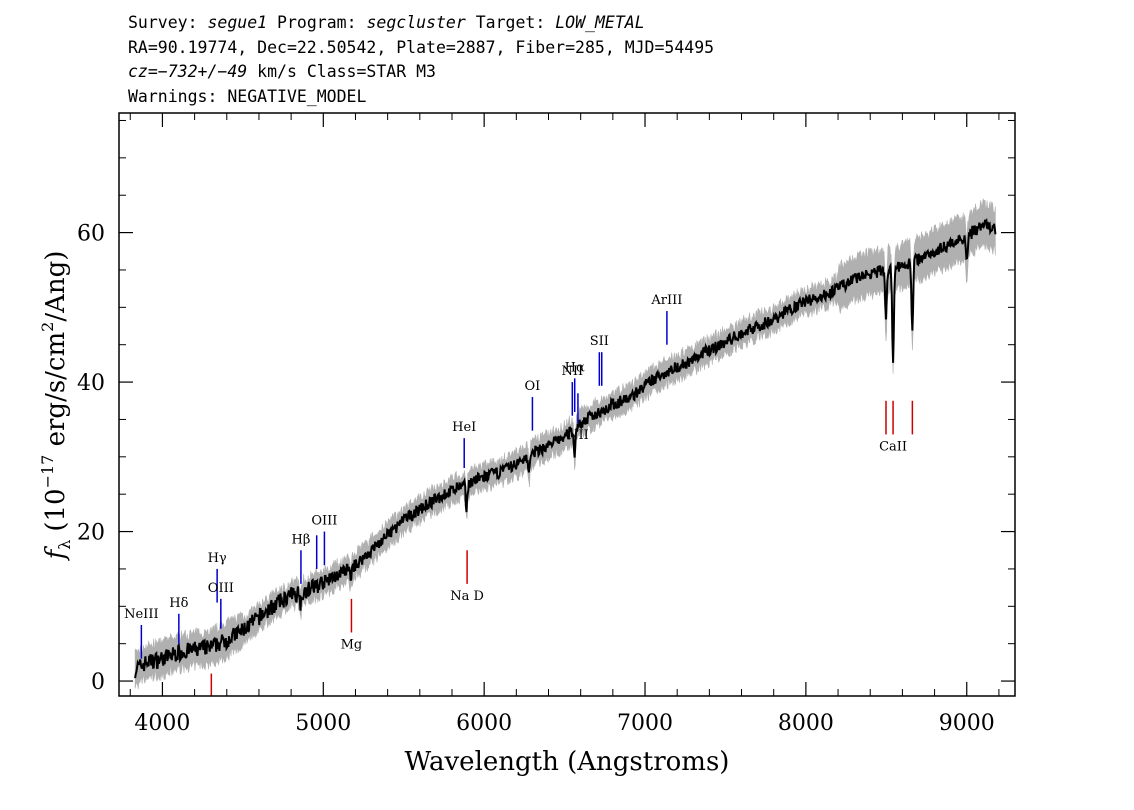 The height and width of the screenshot is (810, 1134). Describe the element at coordinates (178, 603) in the screenshot. I see `spectral-line-label: Hδ` at that location.